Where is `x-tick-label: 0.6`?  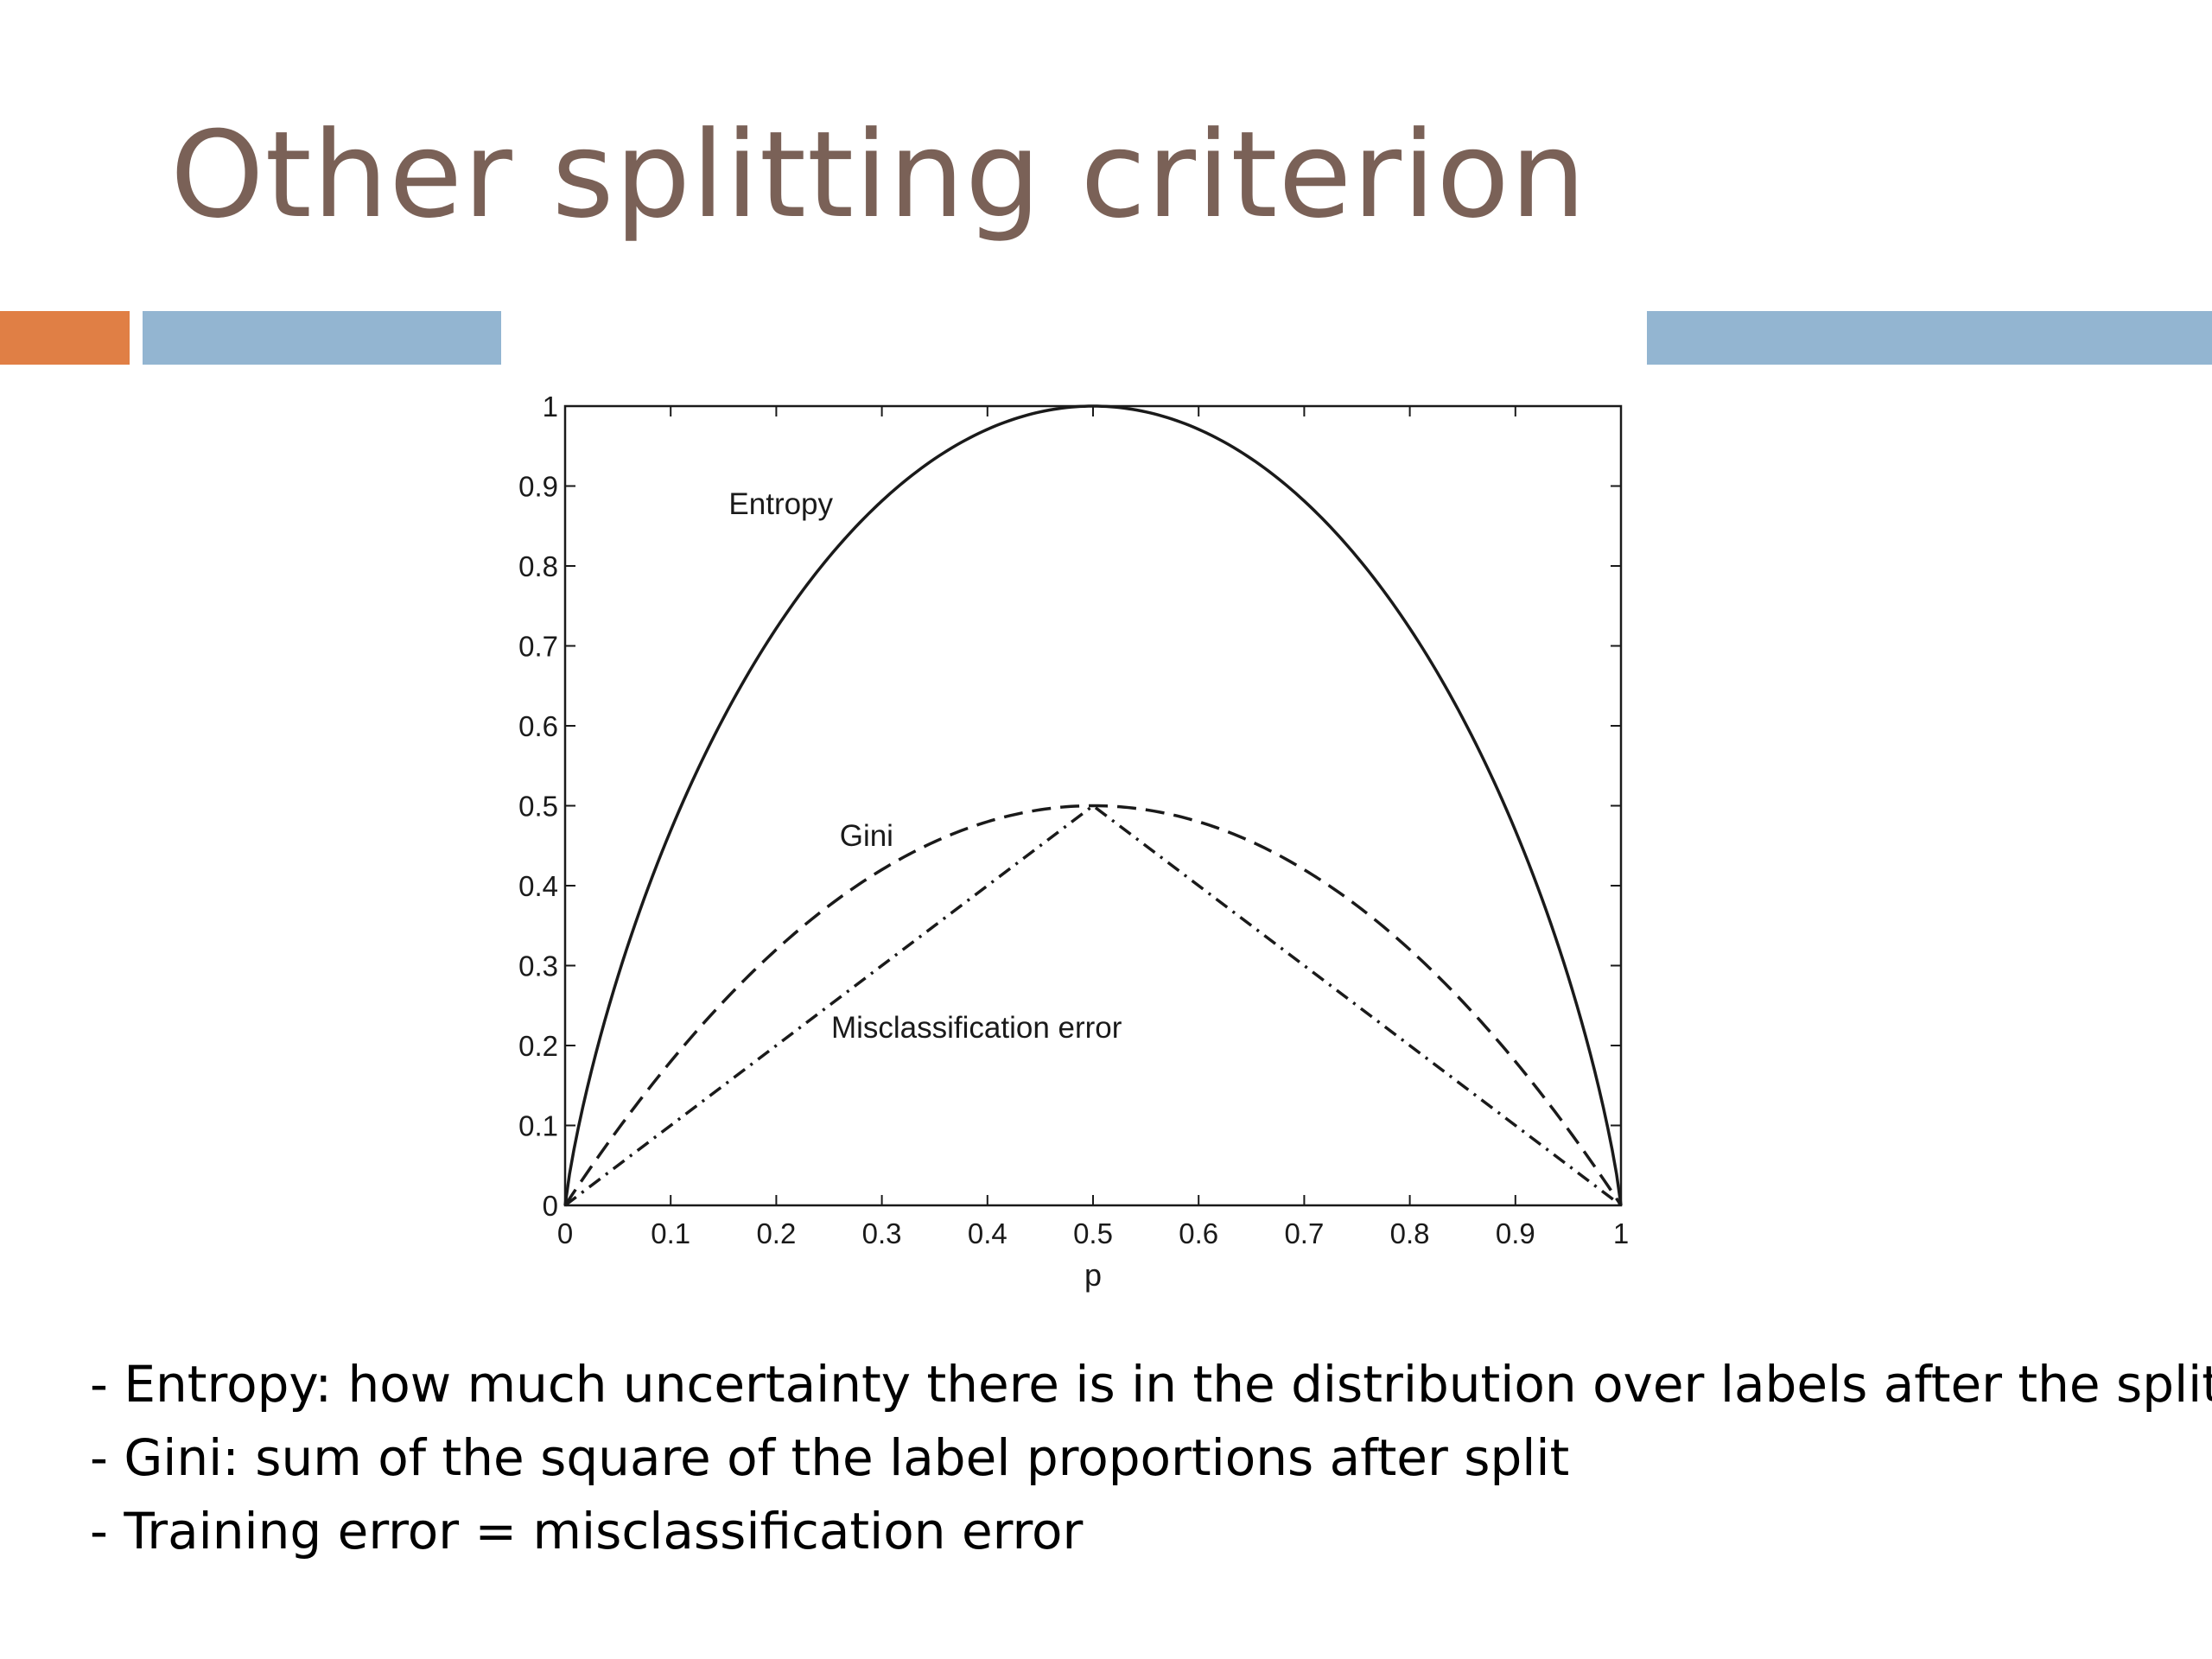 x-tick-label: 0.6 is located at coordinates (1198, 1233).